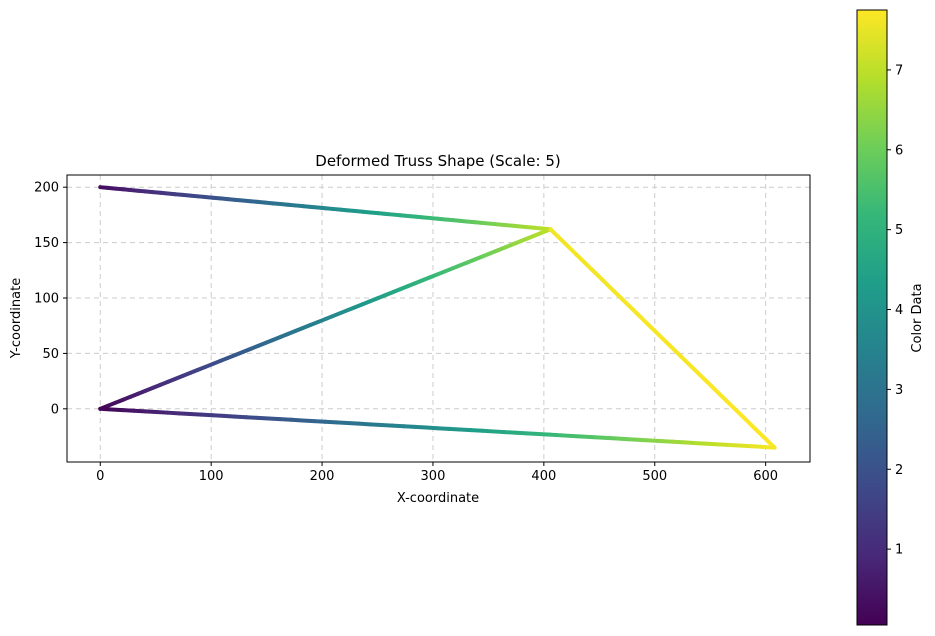 The height and width of the screenshot is (636, 935). I want to click on colorbar-tick-label: 3, so click(899, 390).